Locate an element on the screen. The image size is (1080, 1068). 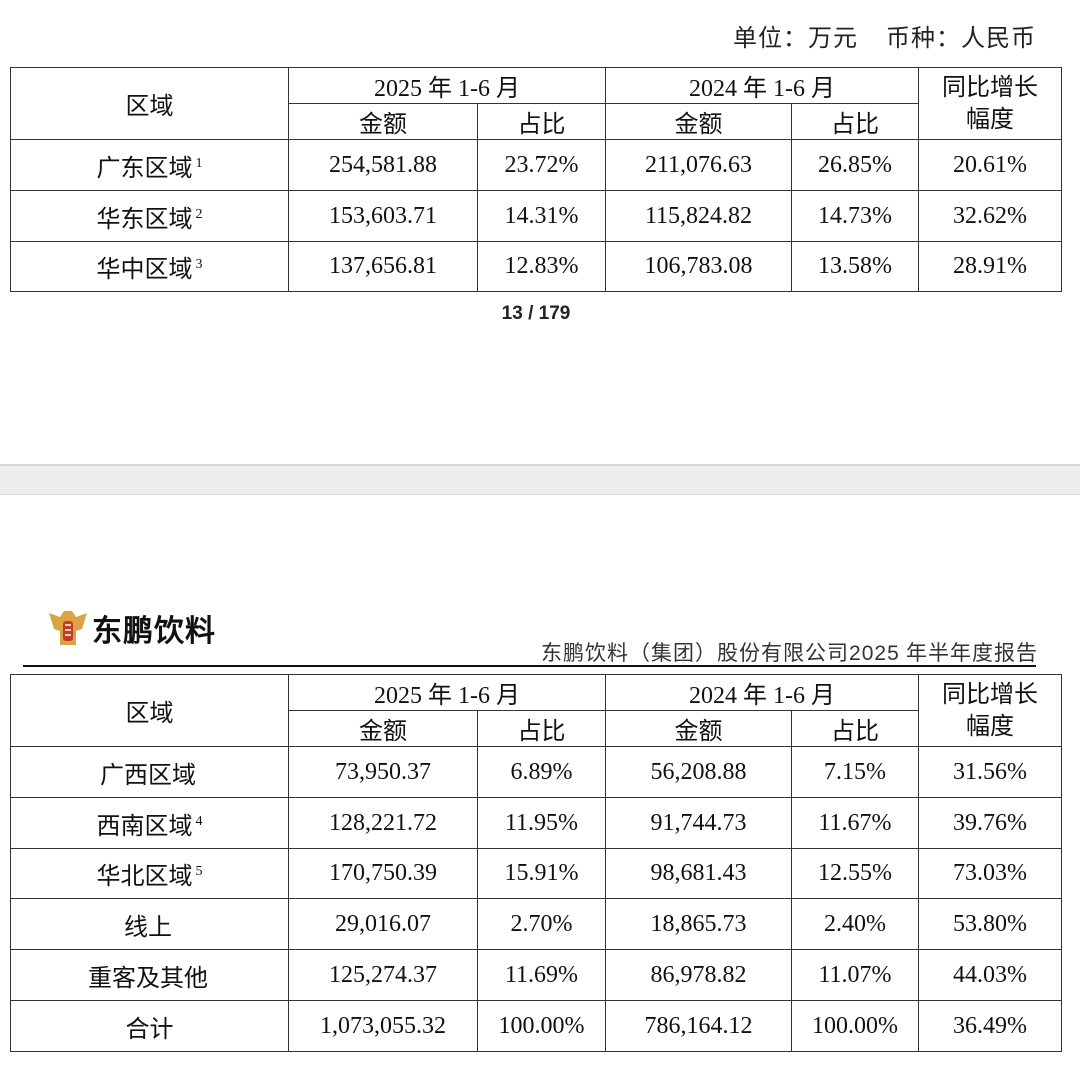
share-2024-cell: 7.15% is located at coordinates (855, 772).